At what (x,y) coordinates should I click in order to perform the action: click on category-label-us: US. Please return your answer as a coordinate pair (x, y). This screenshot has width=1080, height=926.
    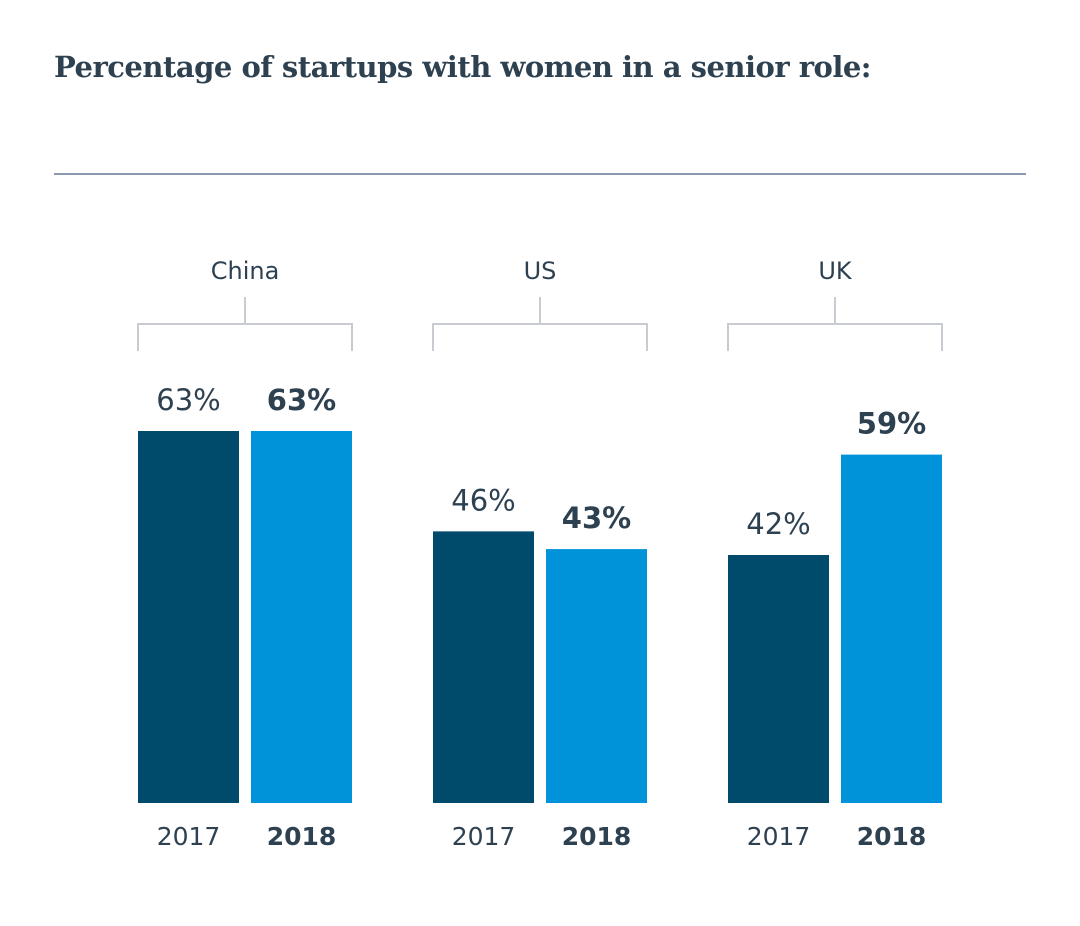
    Looking at the image, I should click on (540, 271).